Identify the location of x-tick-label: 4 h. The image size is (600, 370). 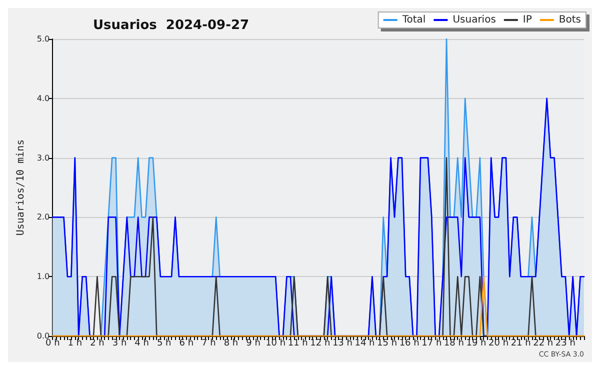
(141, 343).